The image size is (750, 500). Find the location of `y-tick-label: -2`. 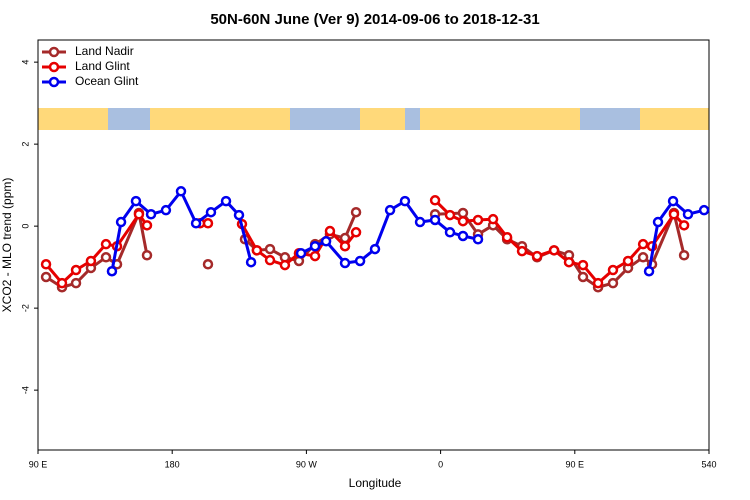

y-tick-label: -2 is located at coordinates (25, 308).